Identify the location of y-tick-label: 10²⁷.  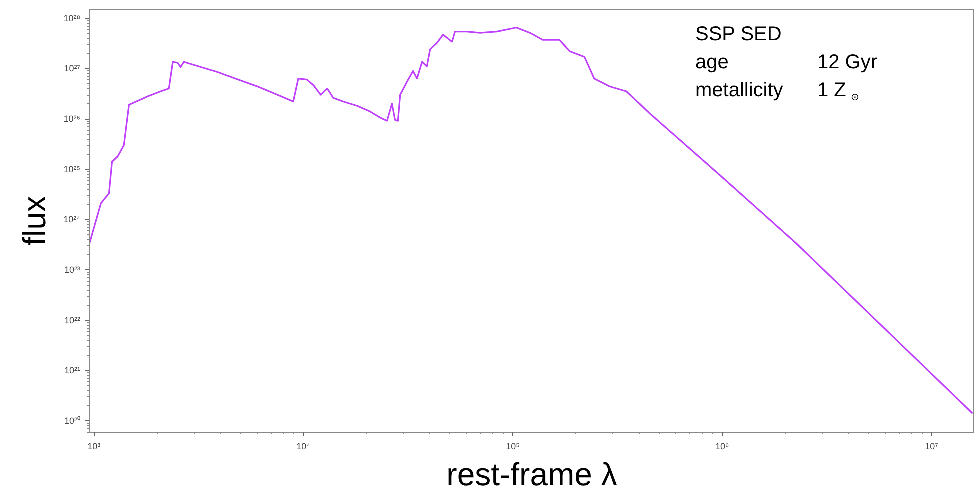
(72, 69).